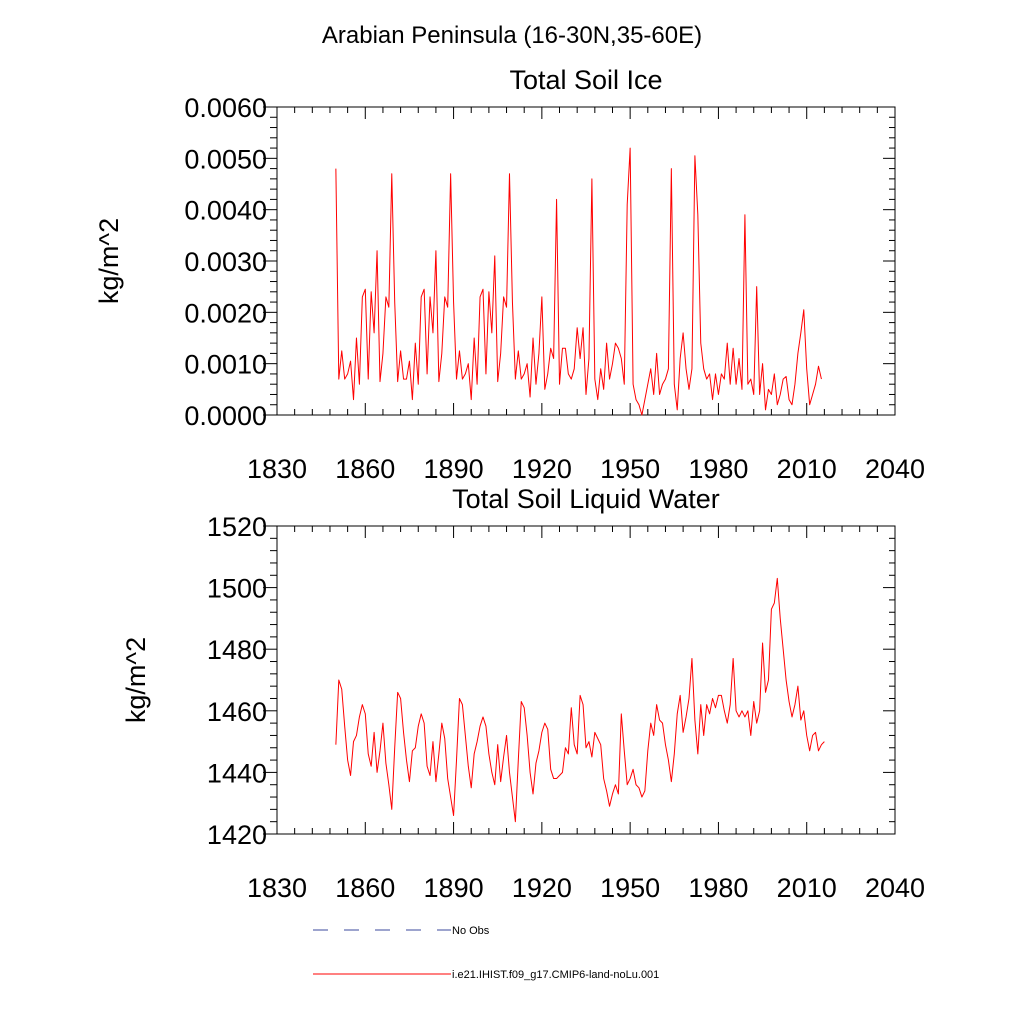  Describe the element at coordinates (401, 931) in the screenshot. I see `legend-item-no-obs: No Obs` at that location.